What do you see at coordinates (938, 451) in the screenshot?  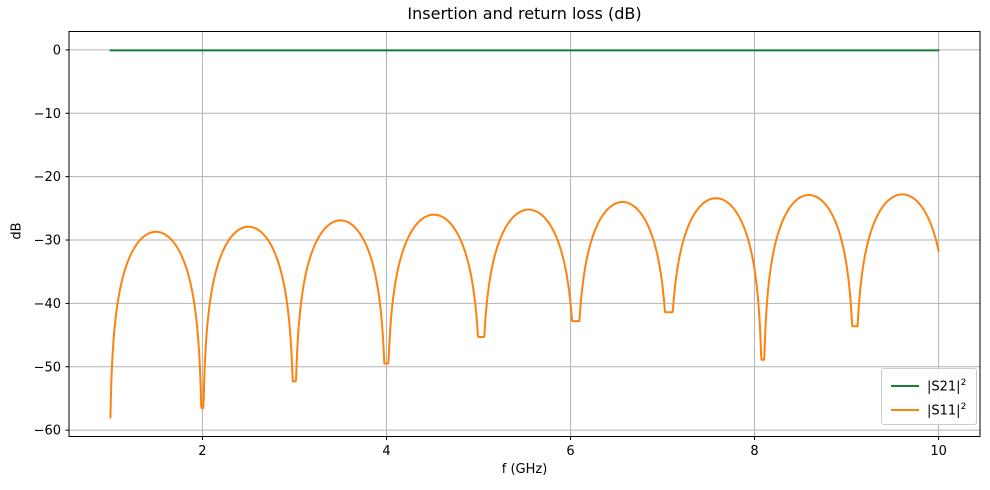 I see `x-tick-label: 10` at bounding box center [938, 451].